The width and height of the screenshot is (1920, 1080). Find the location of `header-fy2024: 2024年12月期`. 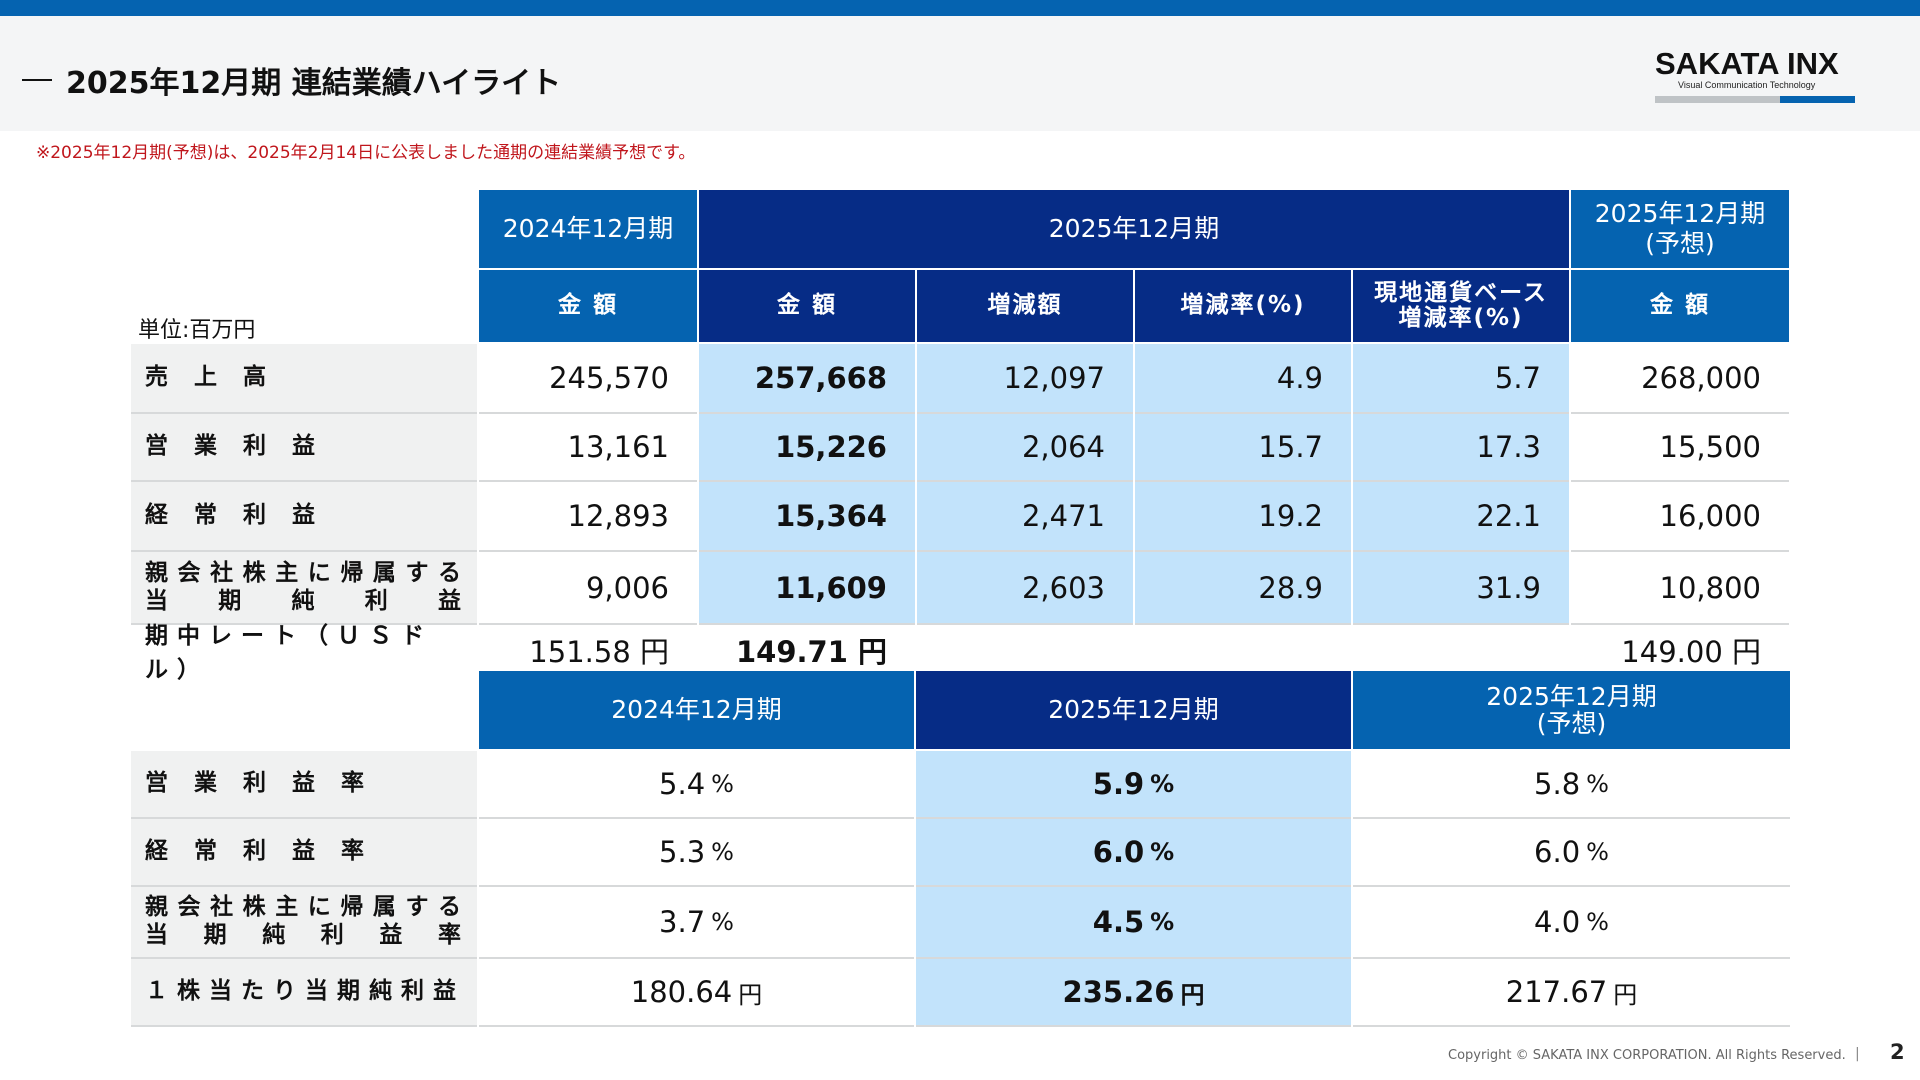

header-fy2024: 2024年12月期 is located at coordinates (588, 229).